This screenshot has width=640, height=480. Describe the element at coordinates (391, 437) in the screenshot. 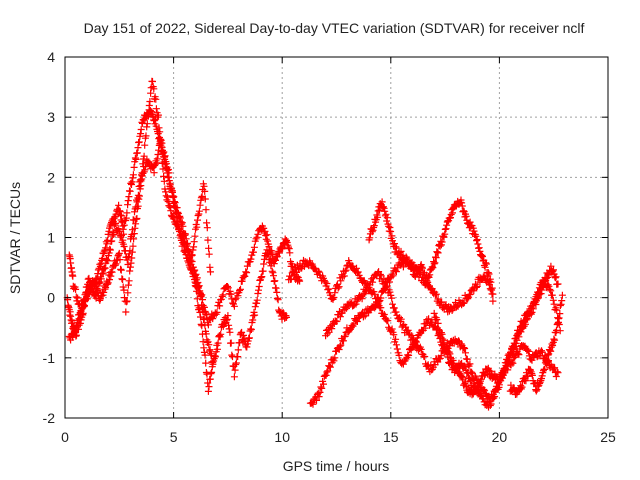

I see `x-tick-label: 15` at that location.